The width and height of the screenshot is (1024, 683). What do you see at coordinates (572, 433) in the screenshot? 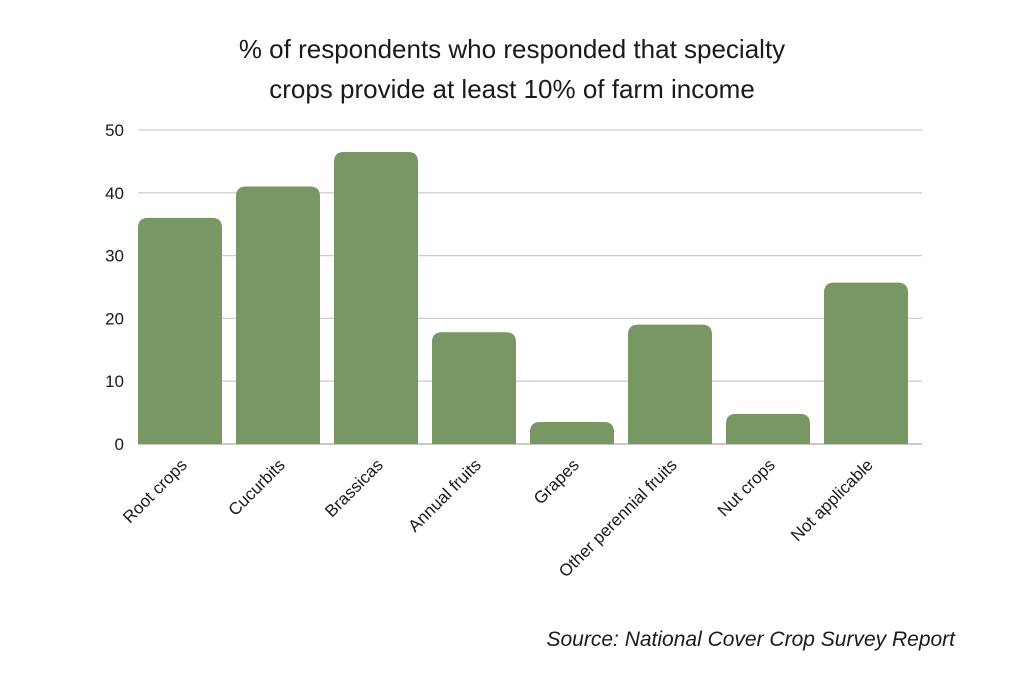
I see `bar-grapes` at bounding box center [572, 433].